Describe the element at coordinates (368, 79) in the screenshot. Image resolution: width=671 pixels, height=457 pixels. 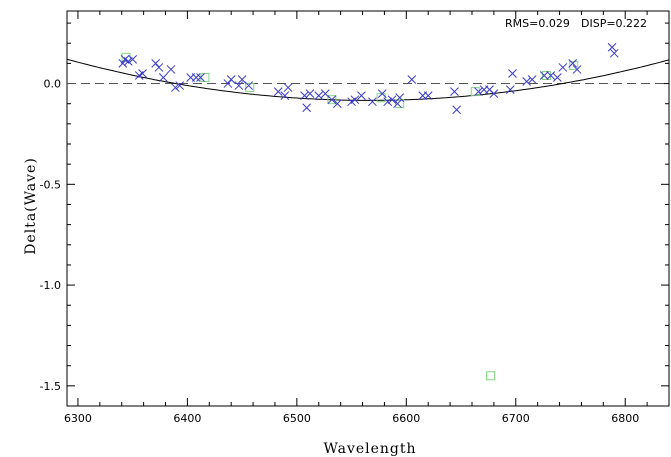
I see `fit-curve` at that location.